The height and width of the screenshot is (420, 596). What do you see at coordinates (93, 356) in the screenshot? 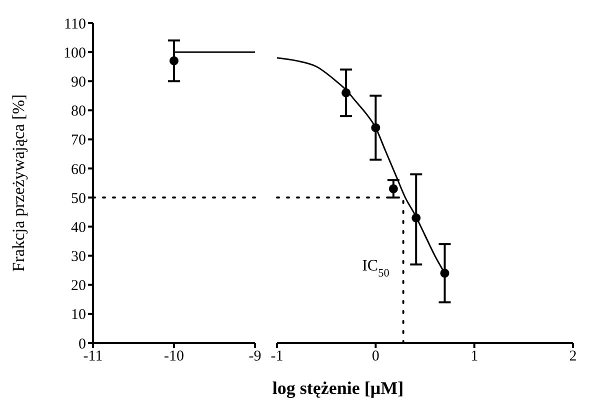
I see `x-tick-label: -11` at bounding box center [93, 356].